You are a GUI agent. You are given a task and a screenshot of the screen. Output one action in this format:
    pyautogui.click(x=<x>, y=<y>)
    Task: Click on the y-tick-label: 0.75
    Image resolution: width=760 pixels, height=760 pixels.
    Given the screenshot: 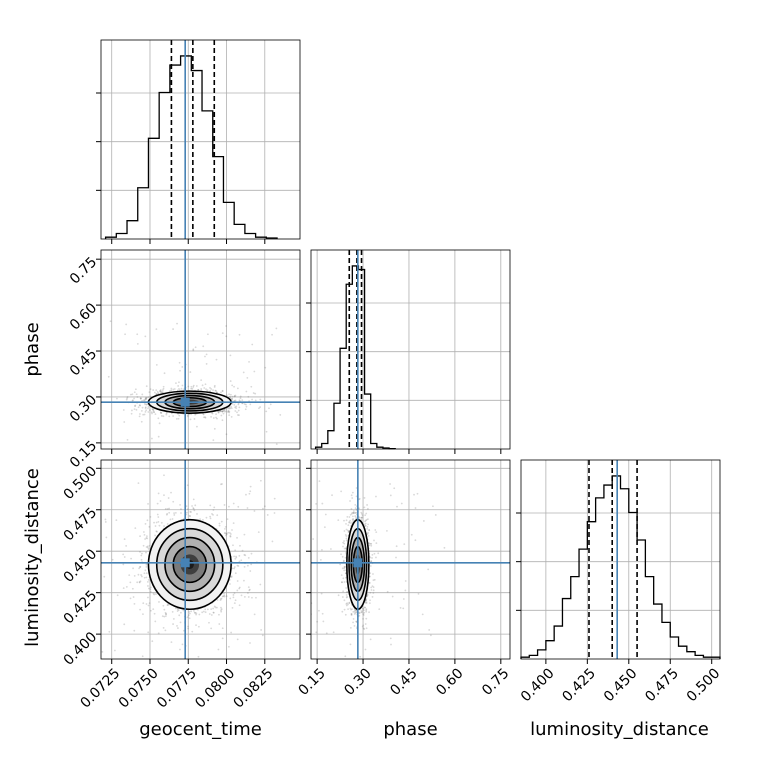 What is the action you would take?
    pyautogui.click(x=83, y=270)
    